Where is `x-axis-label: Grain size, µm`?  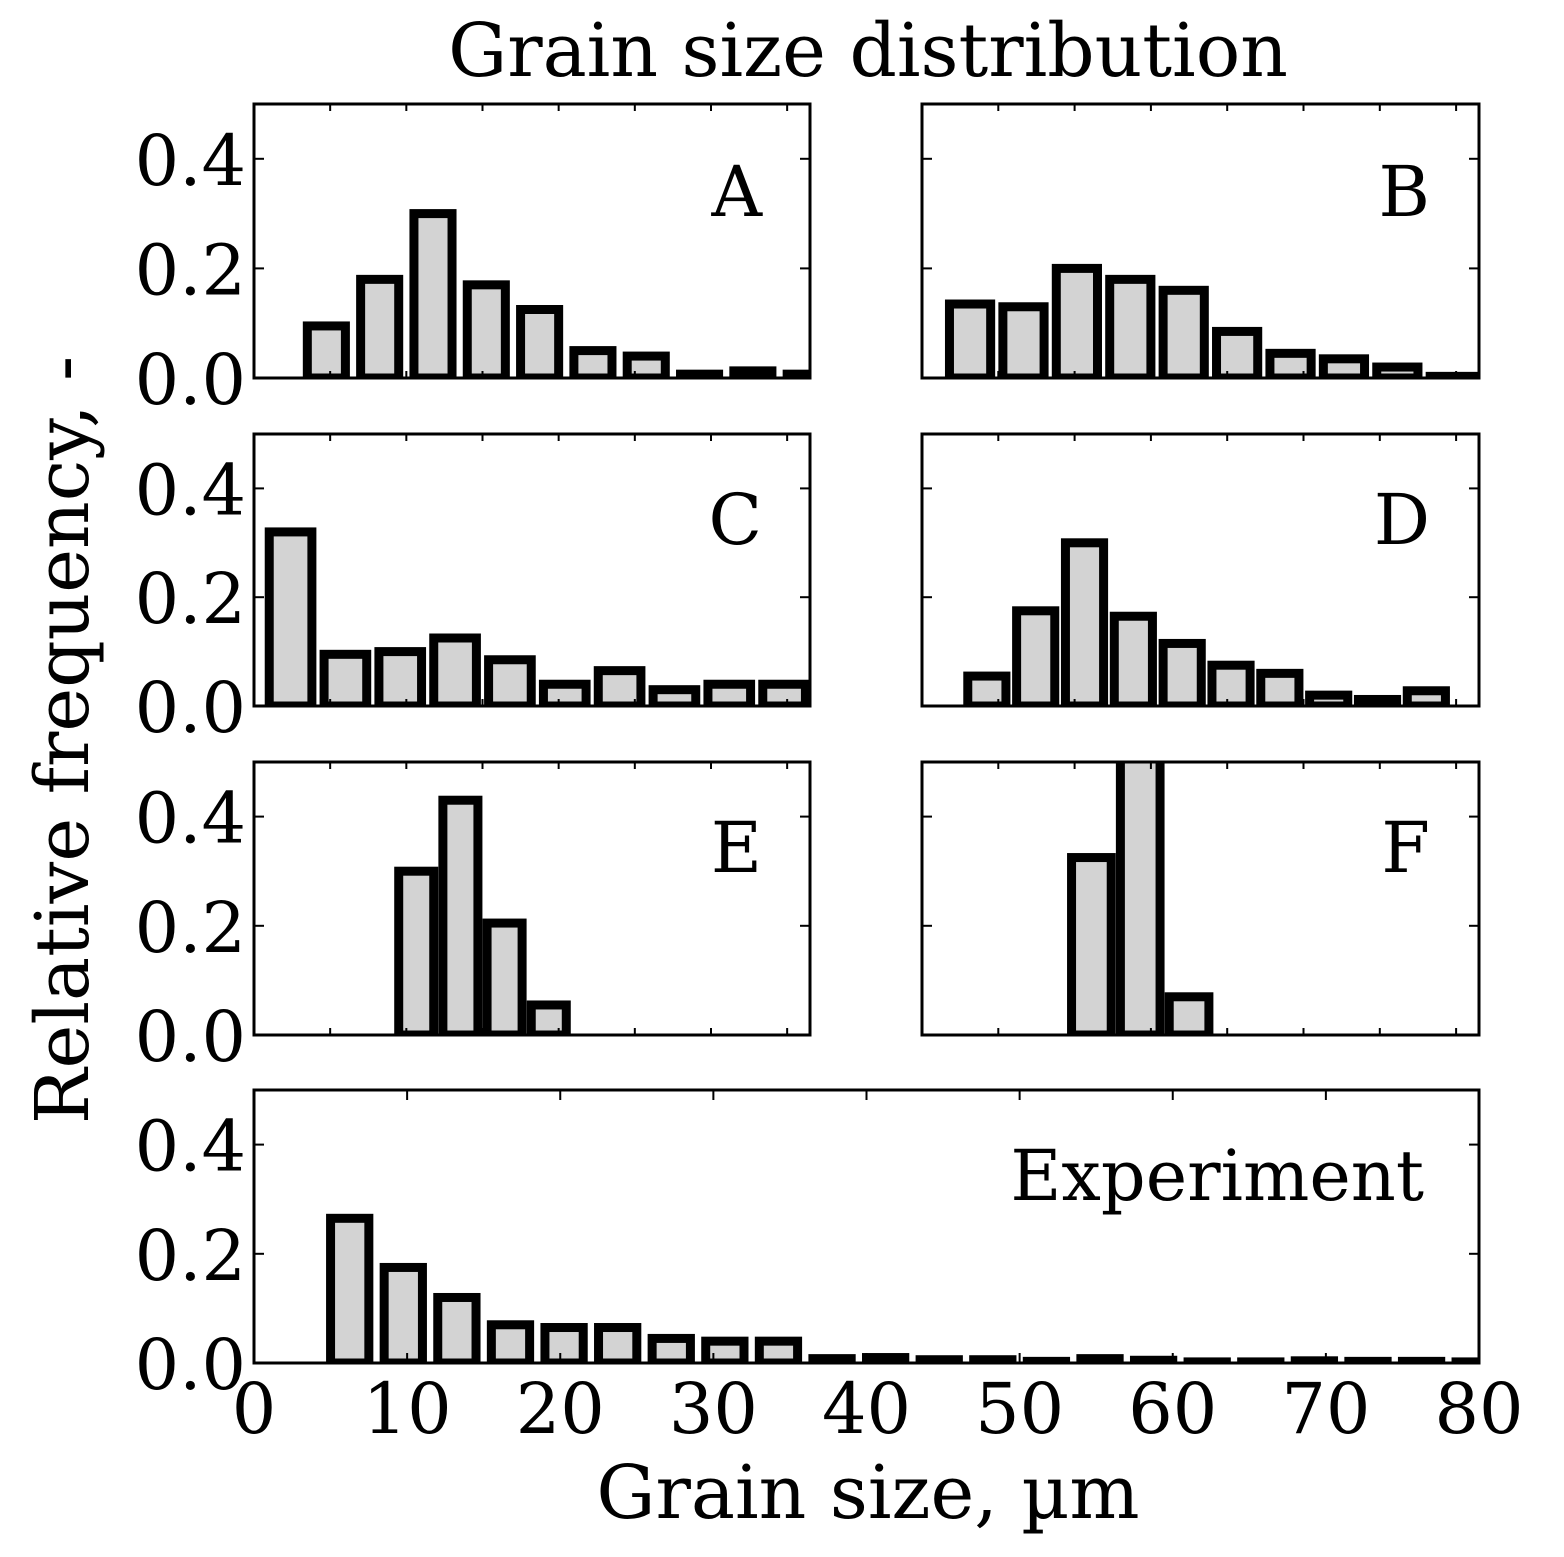 x-axis-label: Grain size, µm is located at coordinates (867, 1493).